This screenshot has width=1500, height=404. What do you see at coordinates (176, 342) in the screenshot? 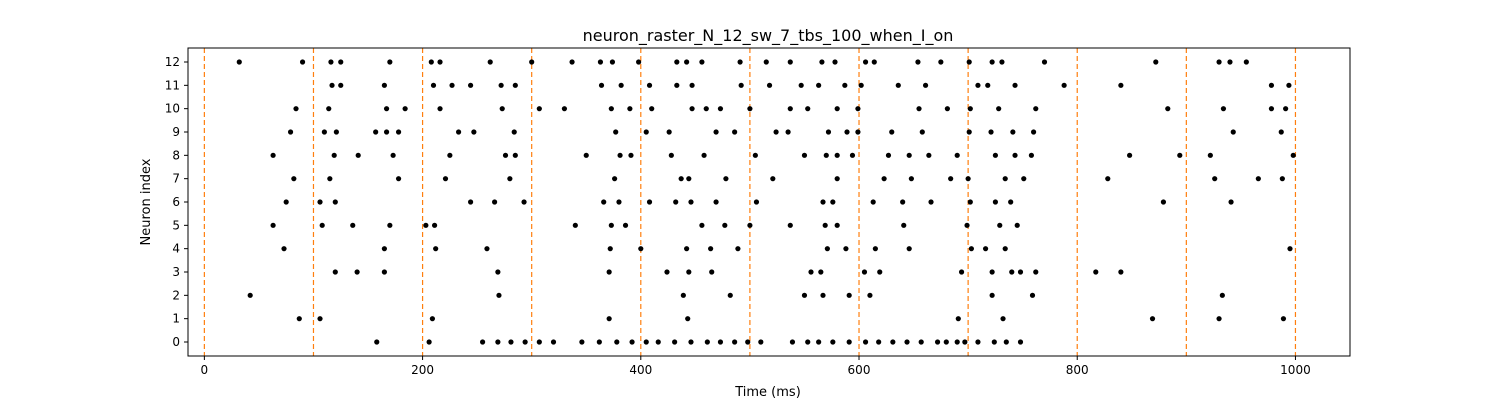
I see `y-tick-label: 0` at bounding box center [176, 342].